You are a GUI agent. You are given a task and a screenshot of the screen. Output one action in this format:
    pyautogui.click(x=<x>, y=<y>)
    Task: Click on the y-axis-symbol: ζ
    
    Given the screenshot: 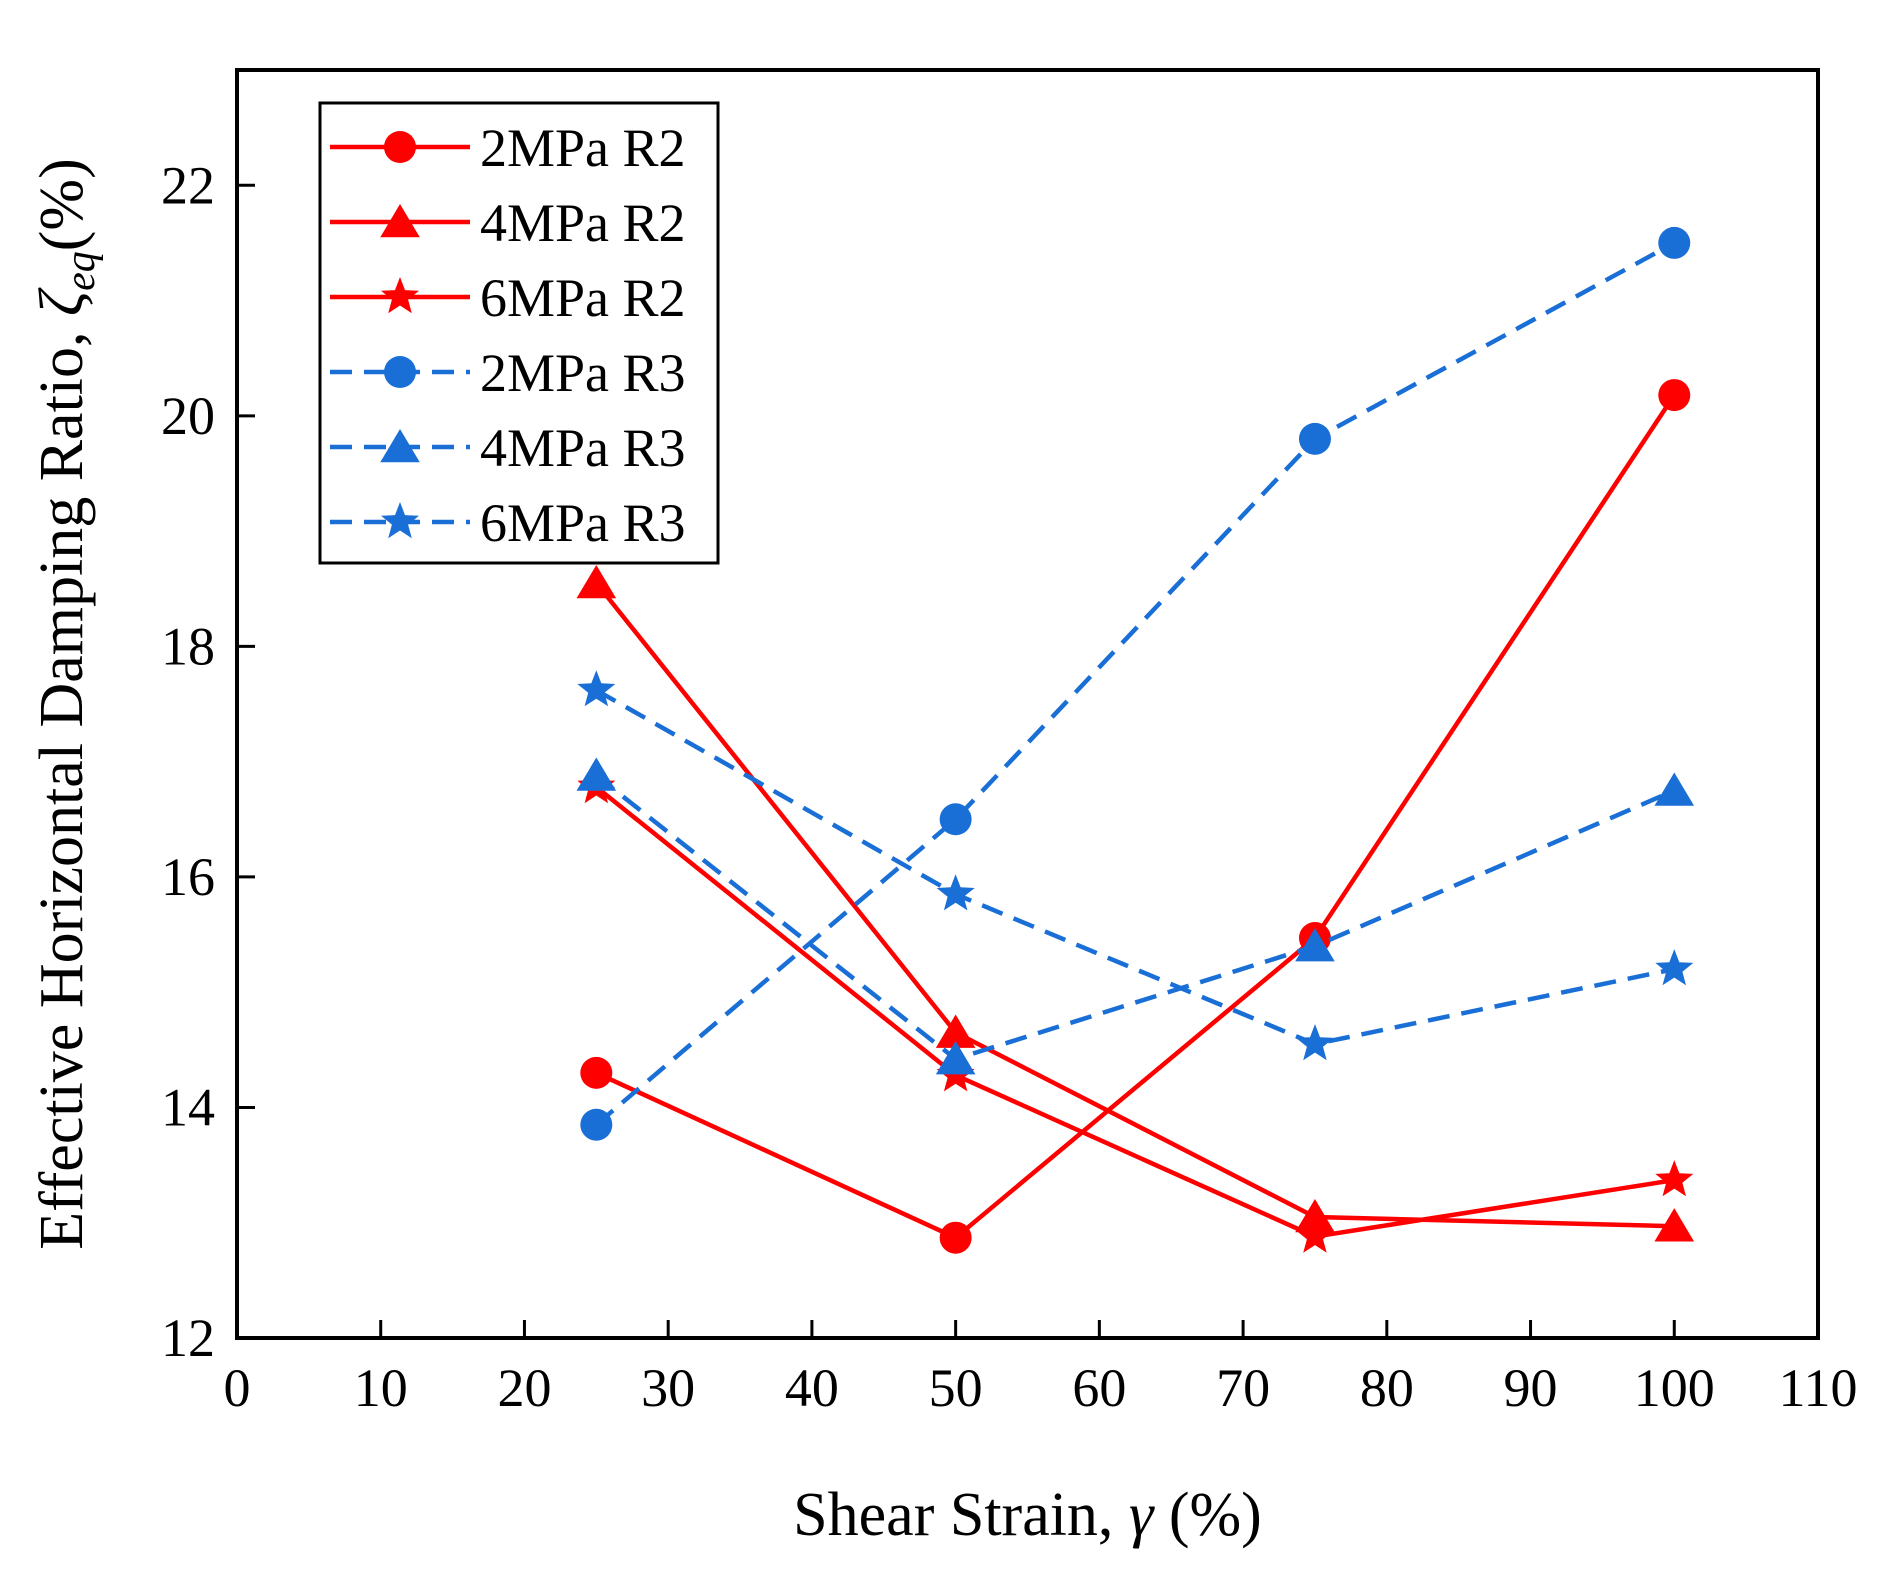 What is the action you would take?
    pyautogui.click(x=62, y=301)
    